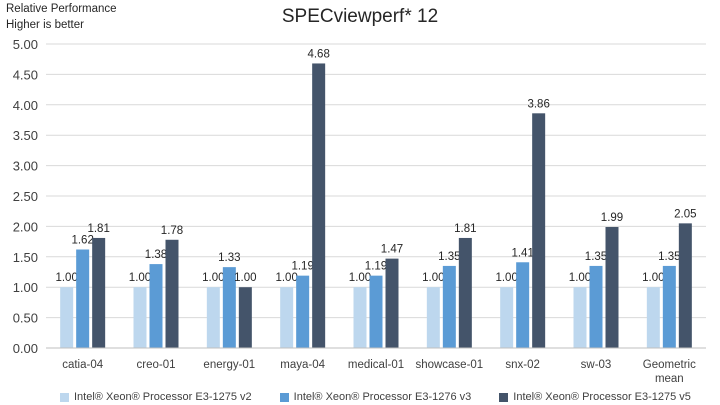 The image size is (720, 405). Describe the element at coordinates (302, 365) in the screenshot. I see `x-tick-label: maya-04` at that location.